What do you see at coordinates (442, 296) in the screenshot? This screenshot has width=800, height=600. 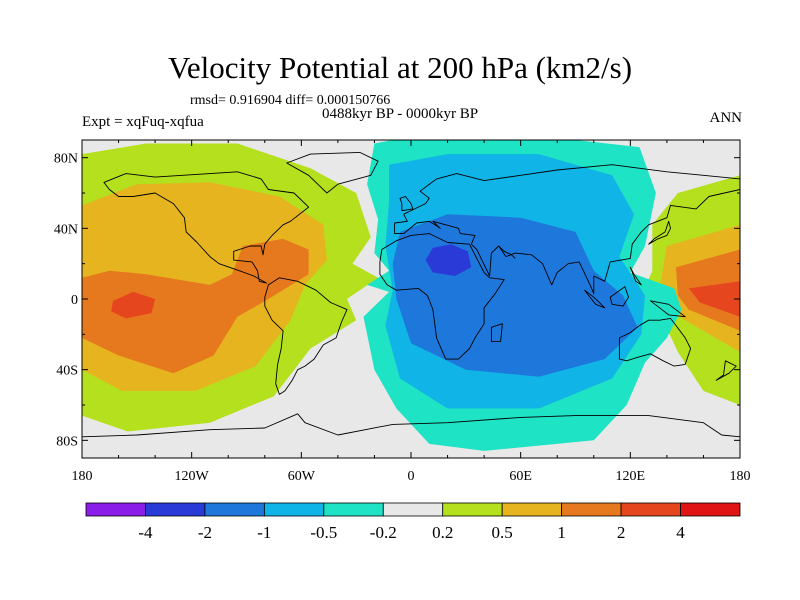 I see `coastline-africa` at bounding box center [442, 296].